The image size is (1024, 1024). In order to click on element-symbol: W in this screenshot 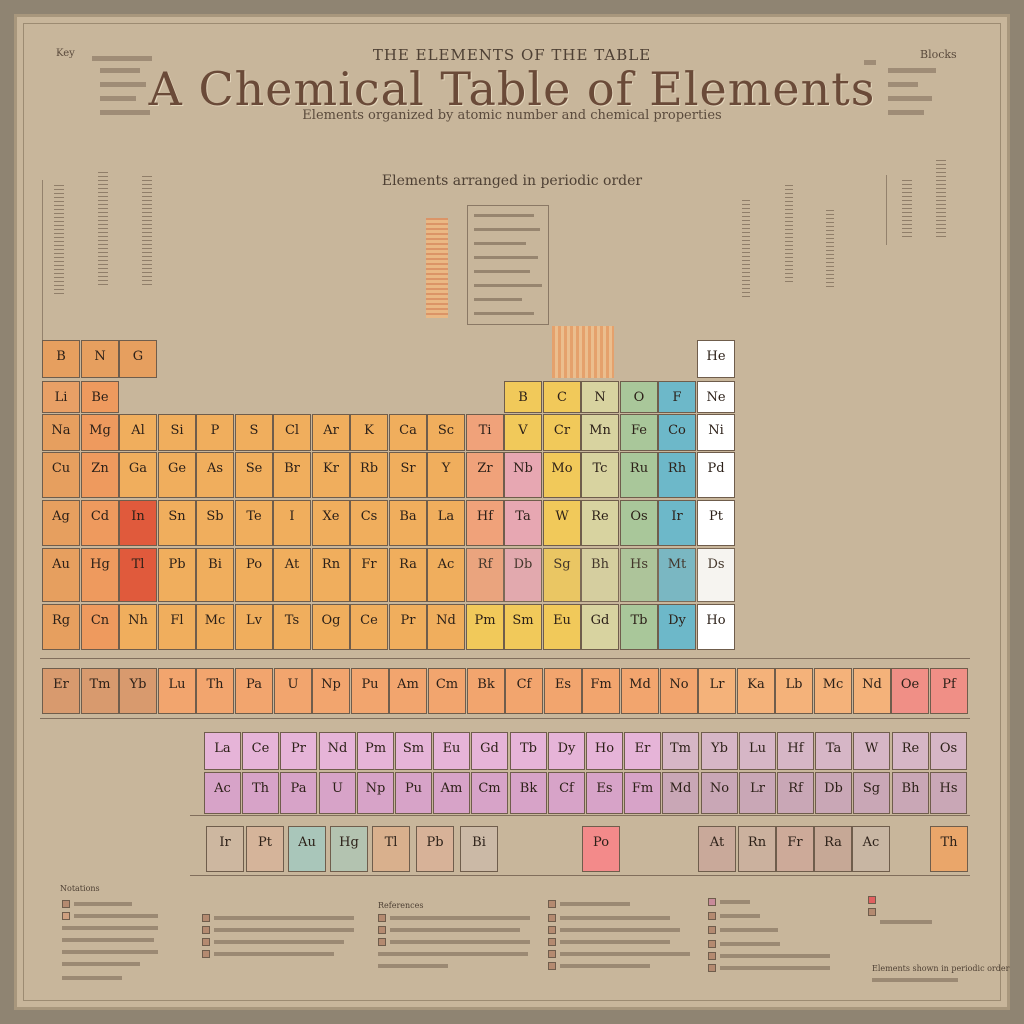, I will do `click(871, 748)`.